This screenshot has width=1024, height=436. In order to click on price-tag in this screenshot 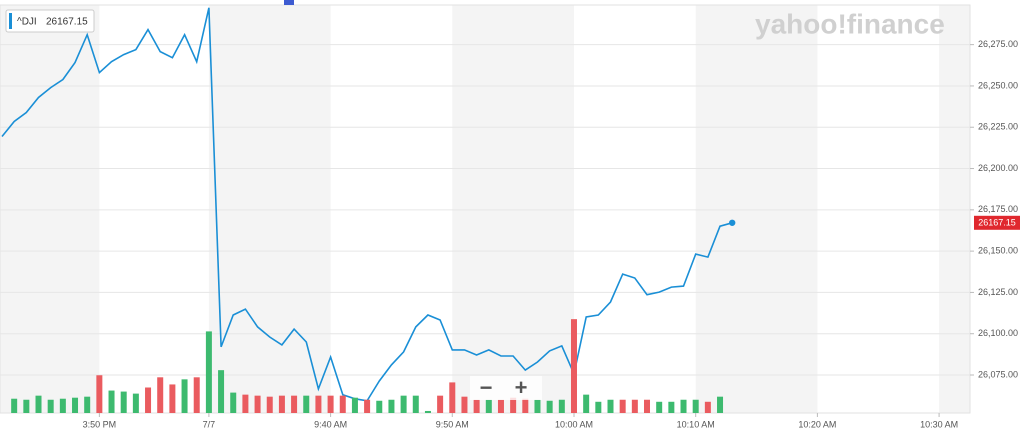, I will do `click(997, 222)`.